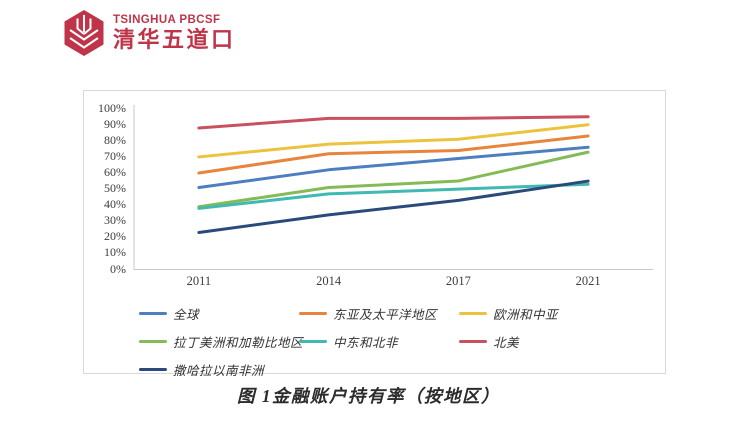  I want to click on legend-label: 北美, so click(506, 343).